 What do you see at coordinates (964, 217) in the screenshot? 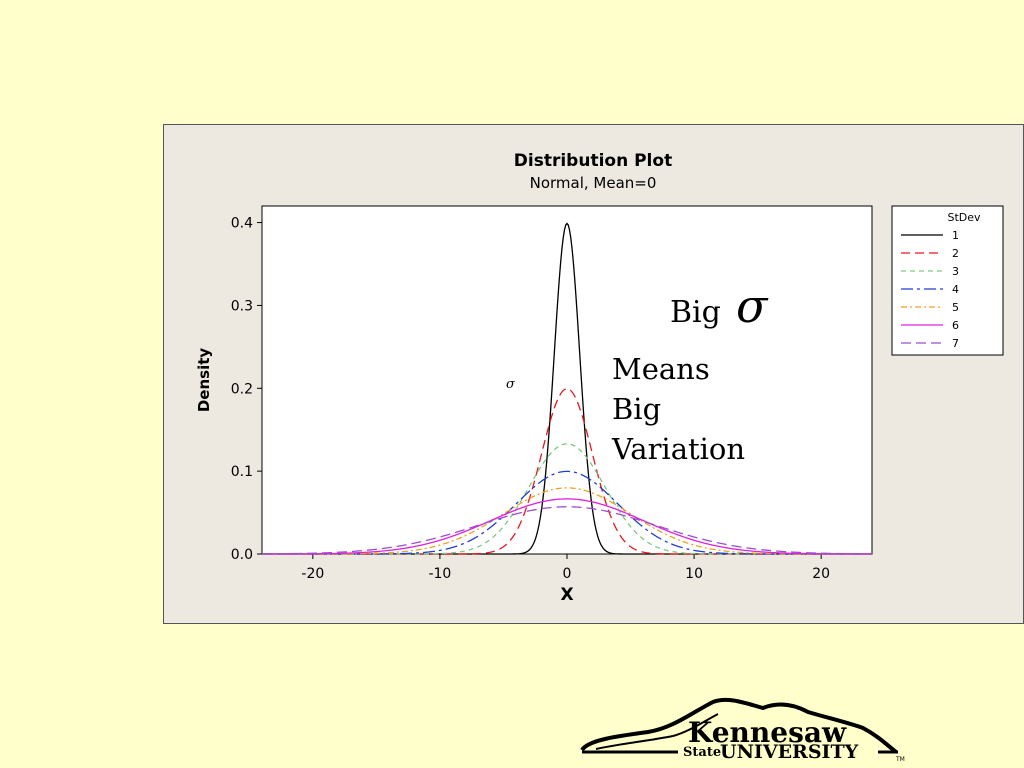
I see `legend-title: StDev` at bounding box center [964, 217].